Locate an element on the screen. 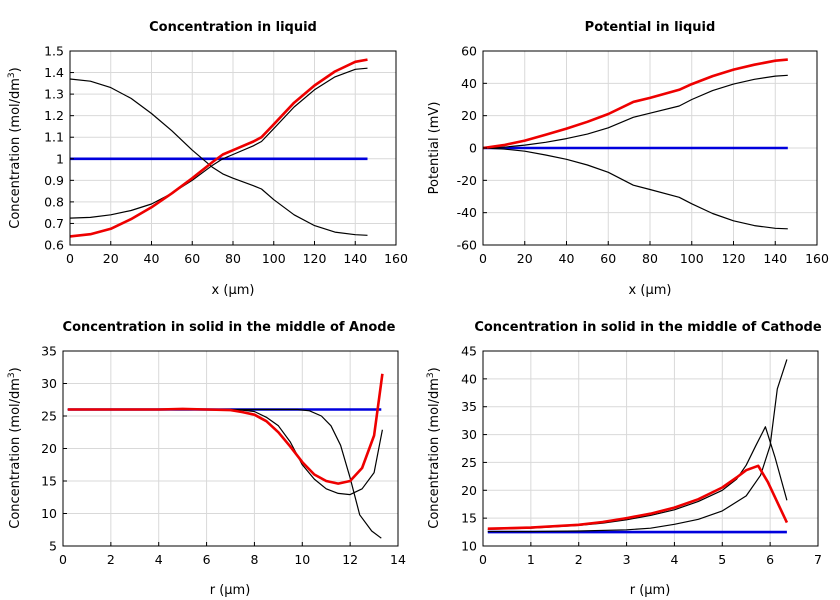  y-tick-label: 0.9 is located at coordinates (54, 180).